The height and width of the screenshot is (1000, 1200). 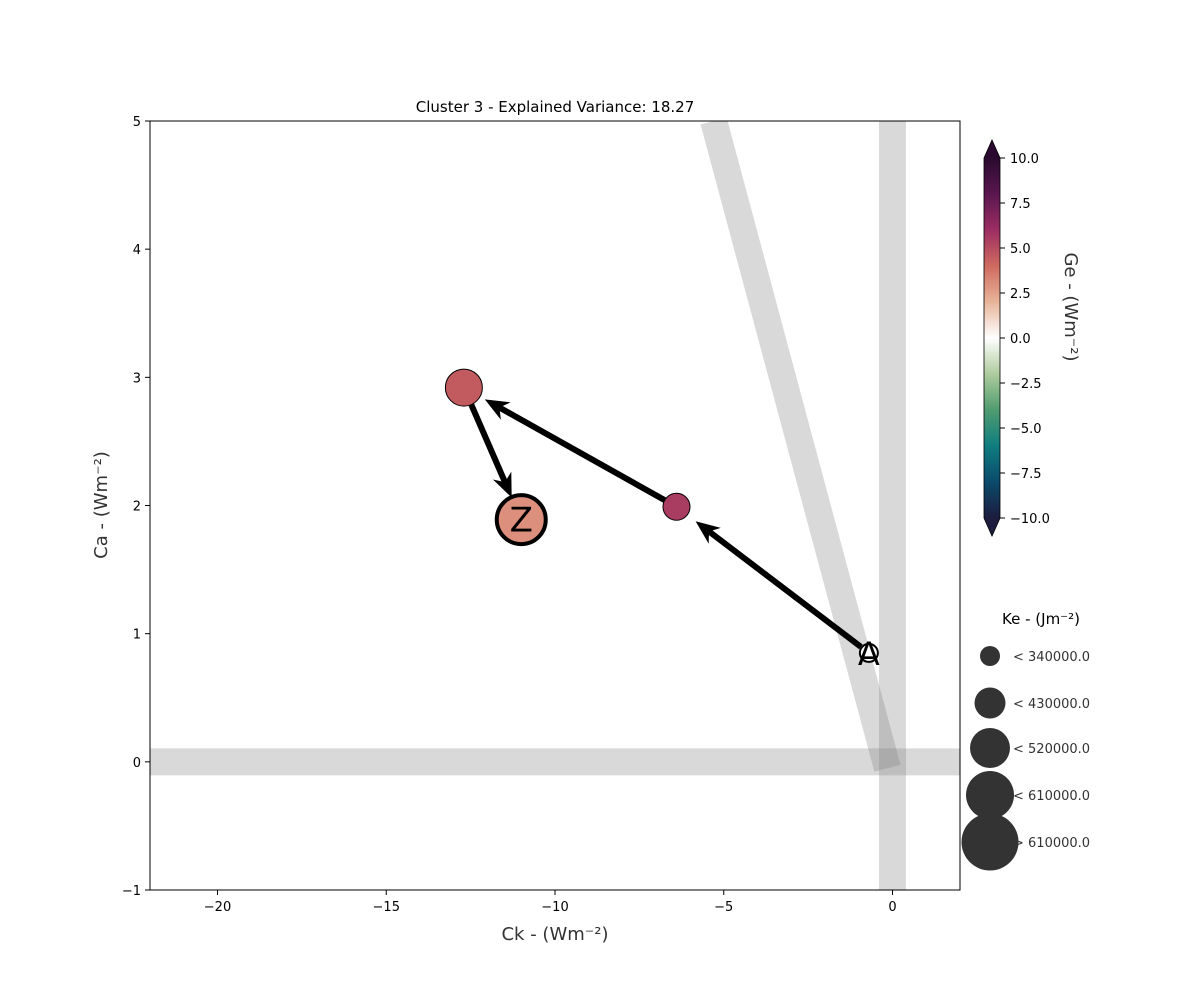 What do you see at coordinates (137, 250) in the screenshot?
I see `y-tick-label: 4` at bounding box center [137, 250].